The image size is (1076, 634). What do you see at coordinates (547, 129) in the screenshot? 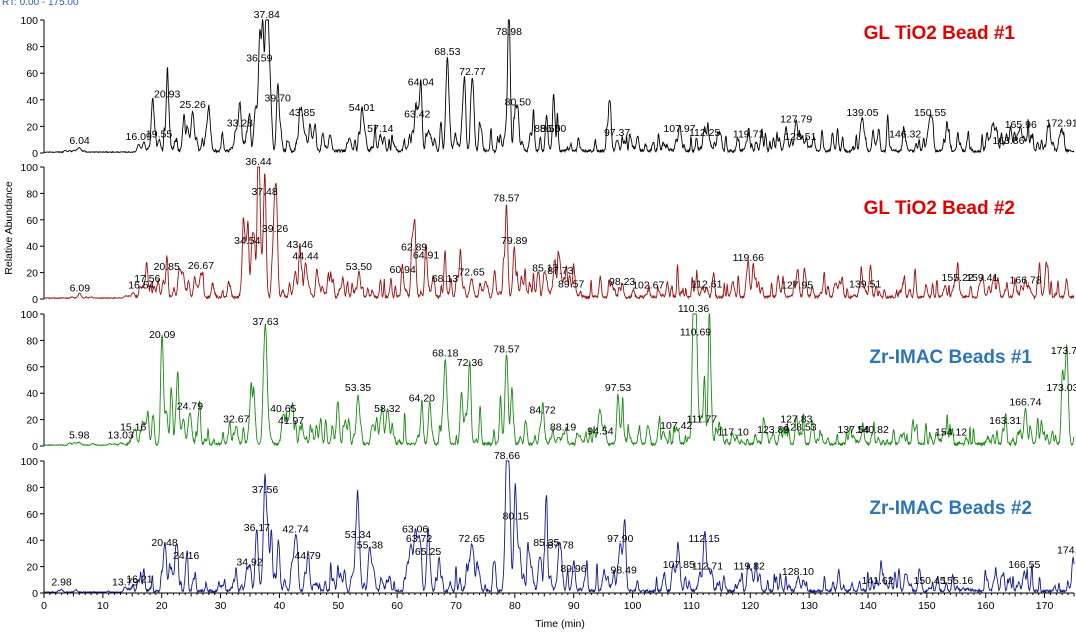
I see `peak-label: 85.50` at bounding box center [547, 129].